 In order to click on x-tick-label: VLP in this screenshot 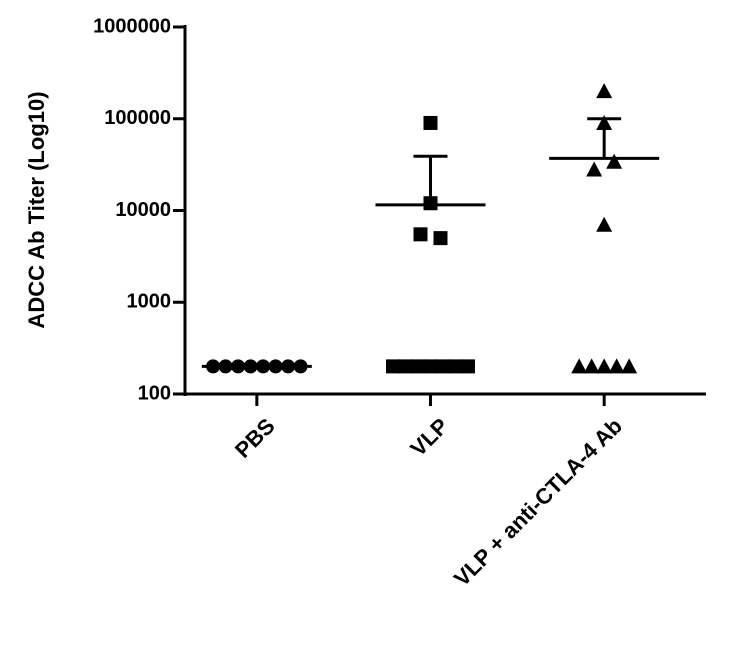, I will do `click(429, 437)`.